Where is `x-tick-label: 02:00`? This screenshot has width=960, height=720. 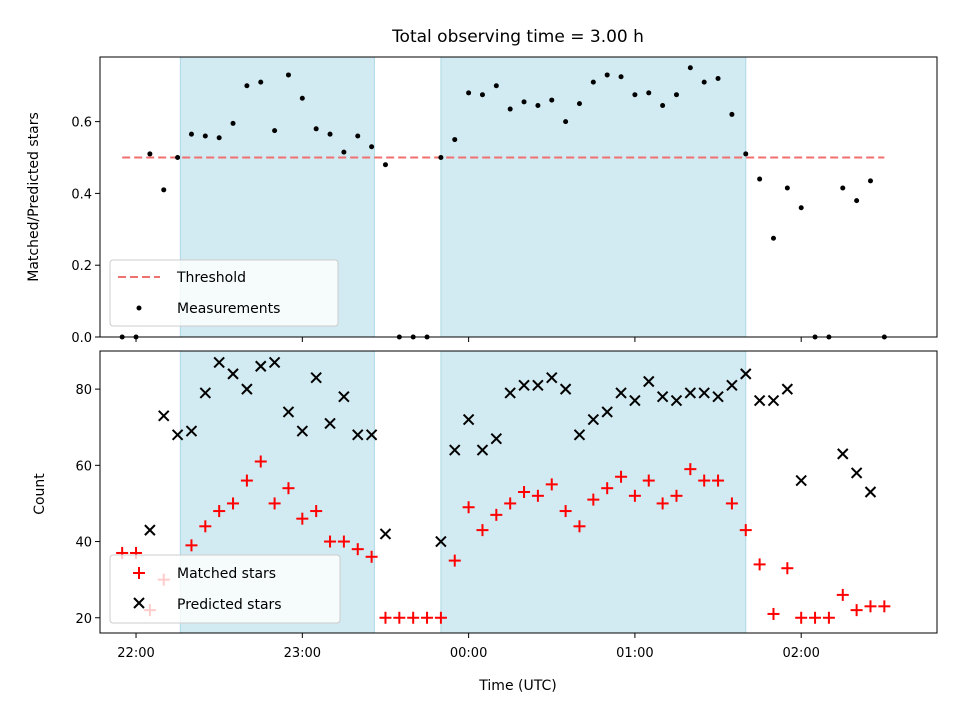 x-tick-label: 02:00 is located at coordinates (800, 653).